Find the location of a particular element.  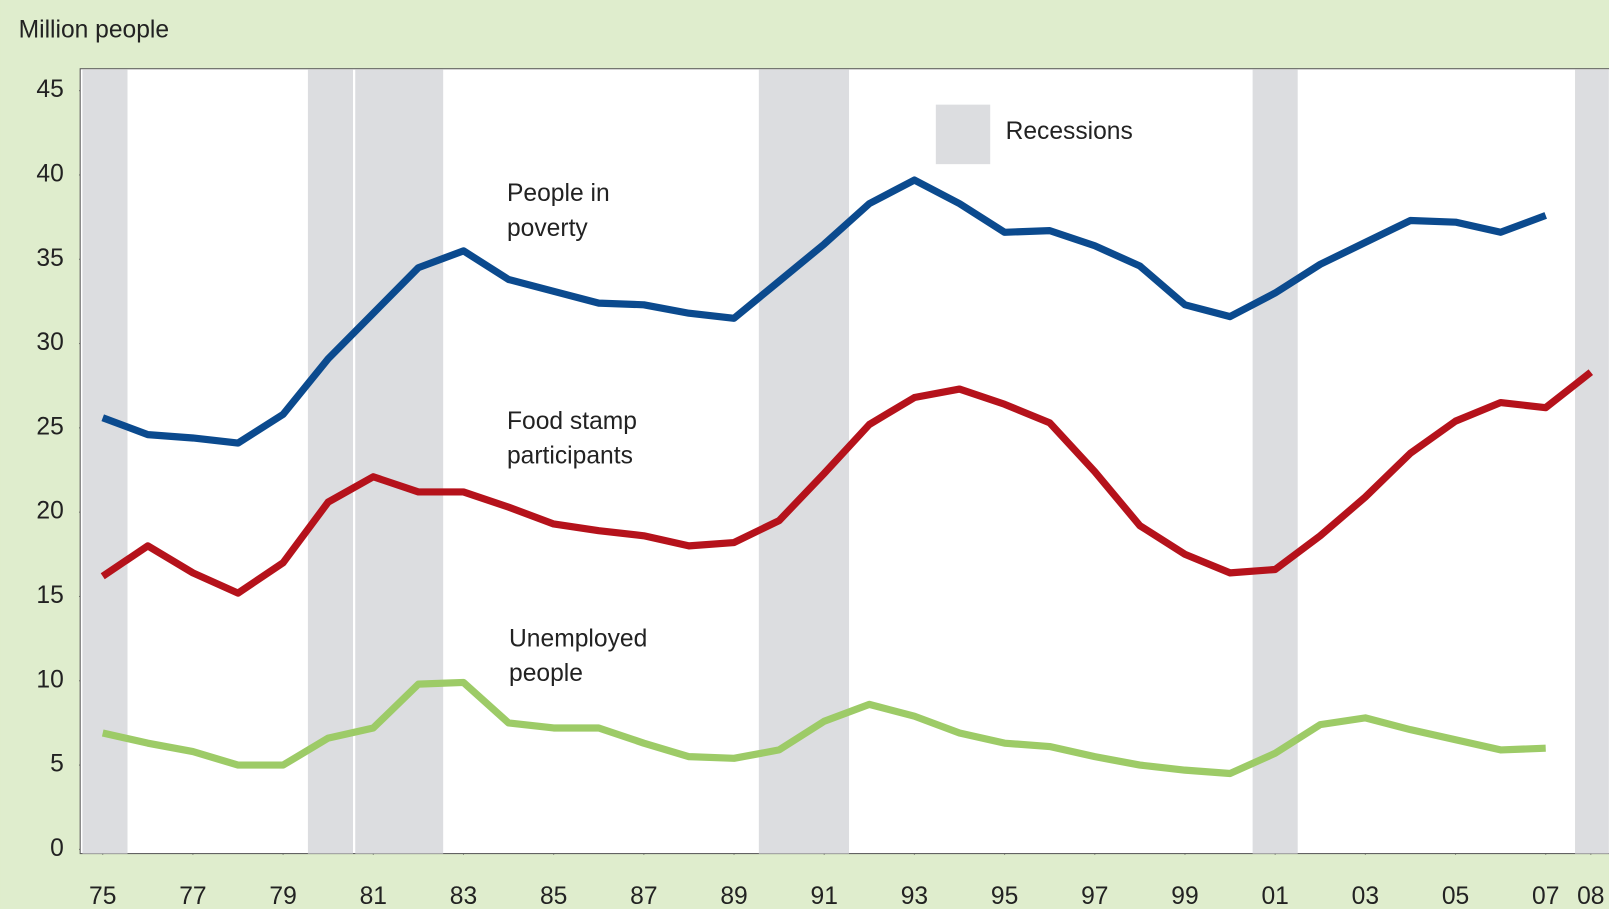

y-tick-label: 0 is located at coordinates (57, 848).